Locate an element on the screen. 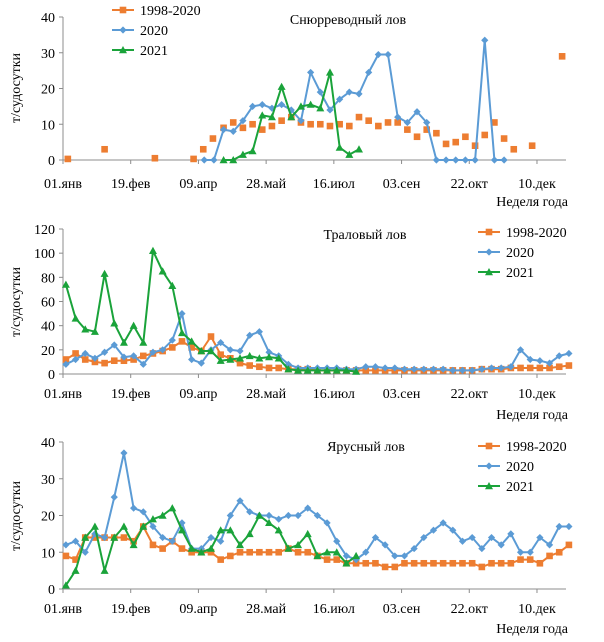  y-tick-label: 80 is located at coordinates (48, 278).